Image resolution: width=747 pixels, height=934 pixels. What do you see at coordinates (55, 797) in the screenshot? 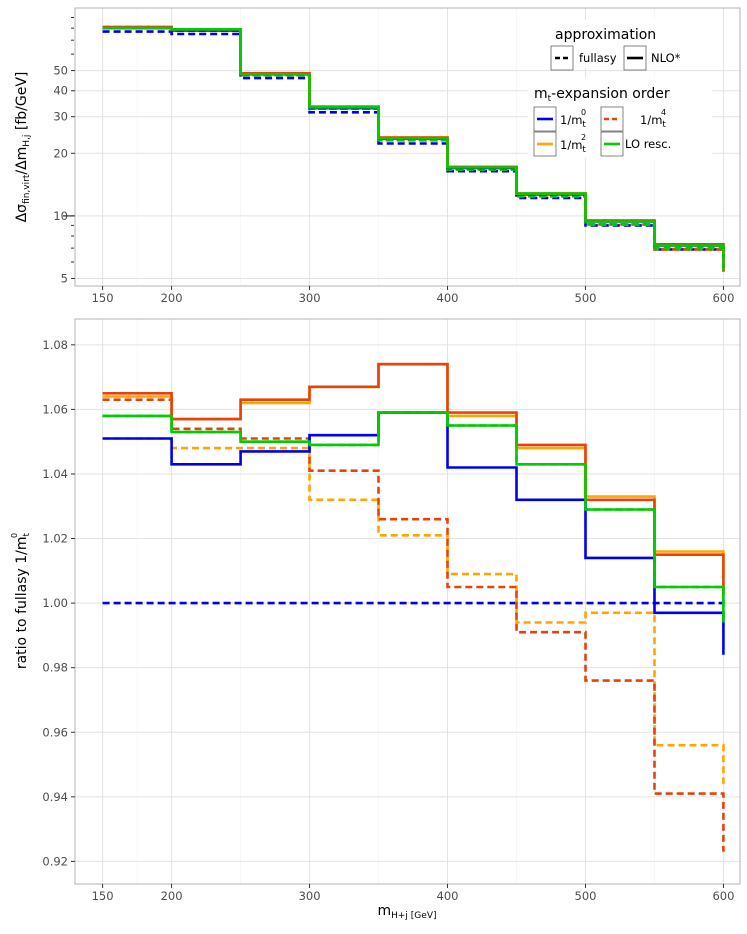
I see `y-tick-label: 0.94` at bounding box center [55, 797].